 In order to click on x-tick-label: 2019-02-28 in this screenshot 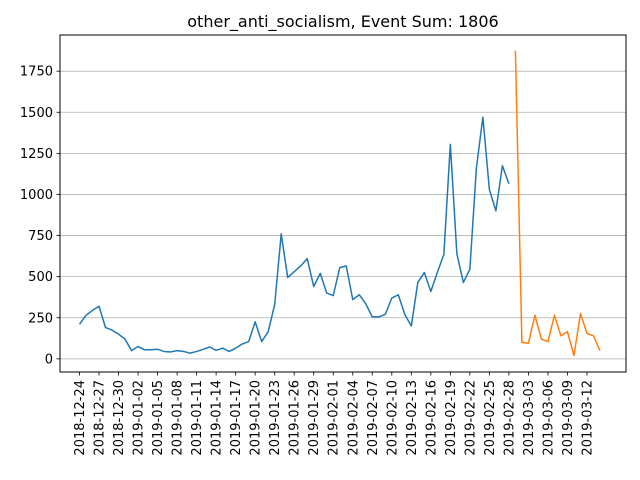, I will do `click(509, 418)`.